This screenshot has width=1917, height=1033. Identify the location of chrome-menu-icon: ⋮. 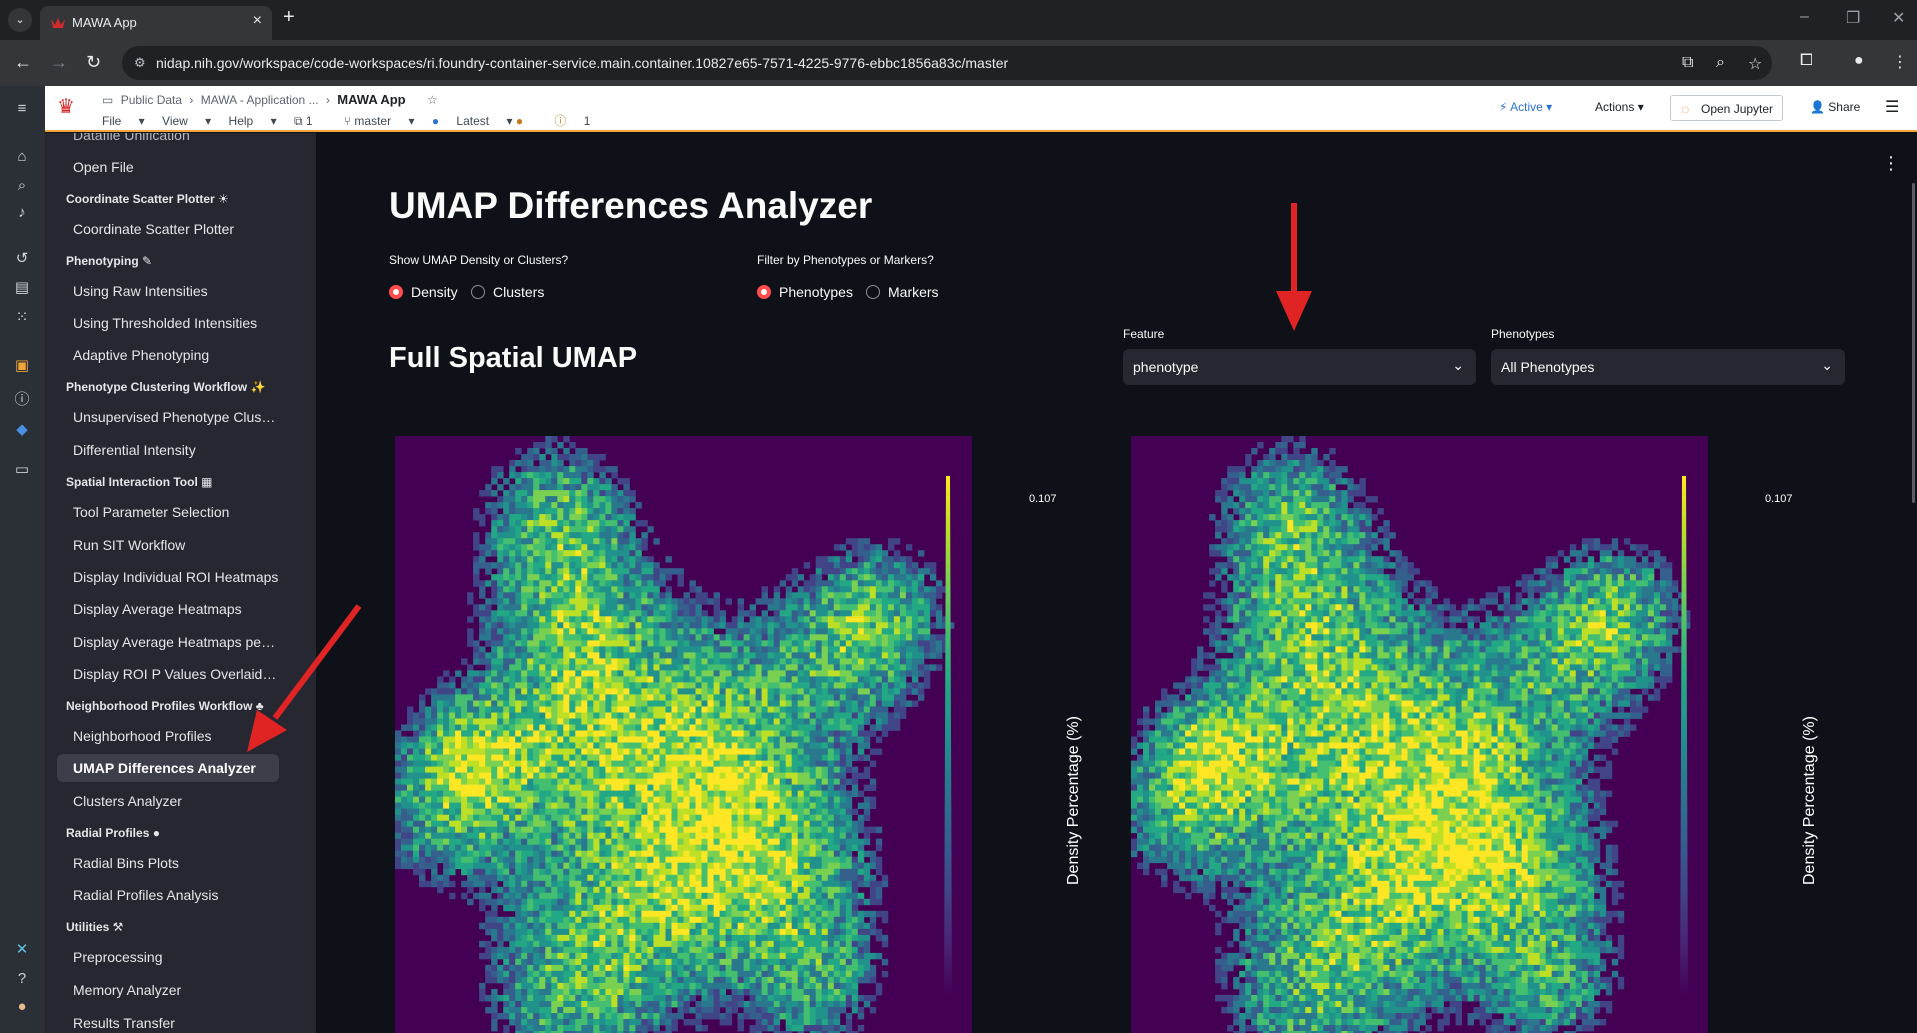
(1900, 62).